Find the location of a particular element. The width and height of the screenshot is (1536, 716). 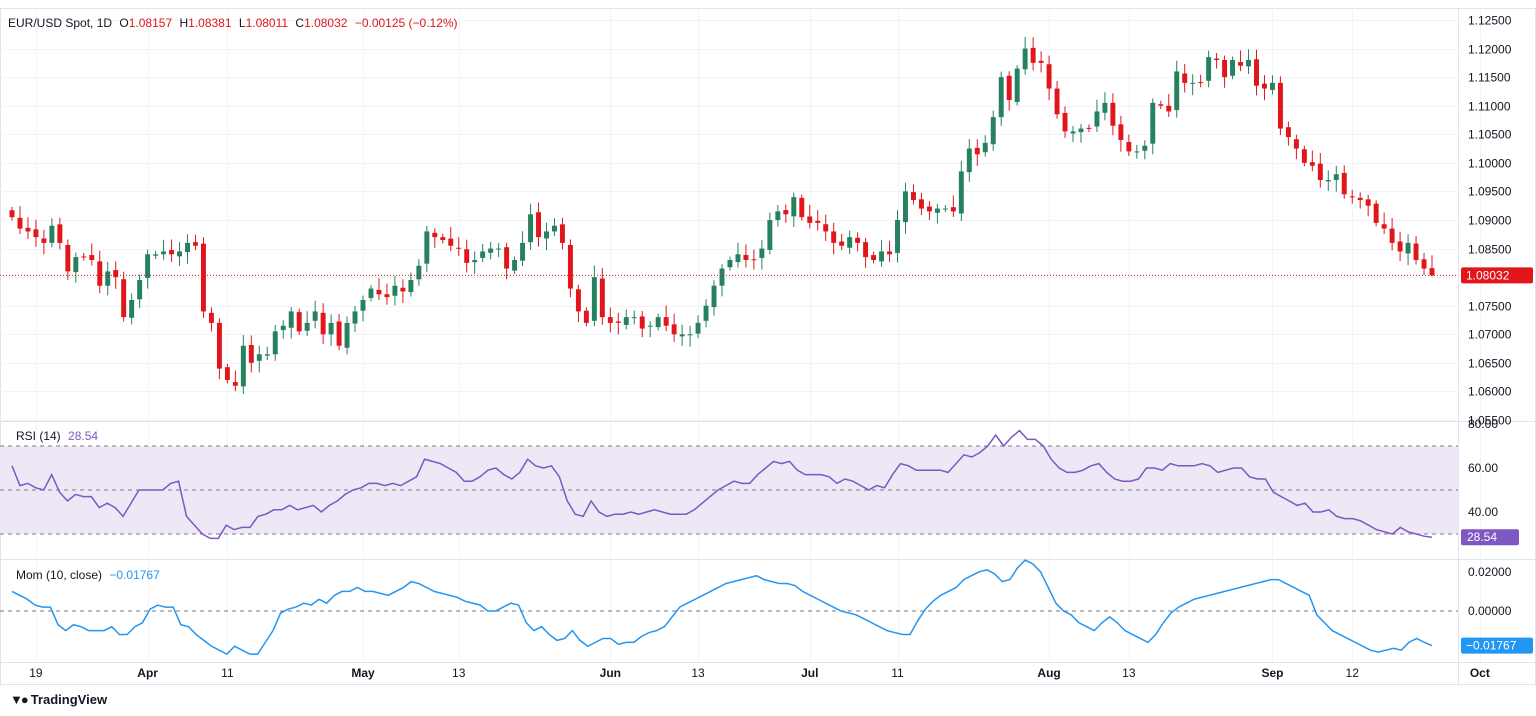

x-tick-label: Sep is located at coordinates (1272, 673).